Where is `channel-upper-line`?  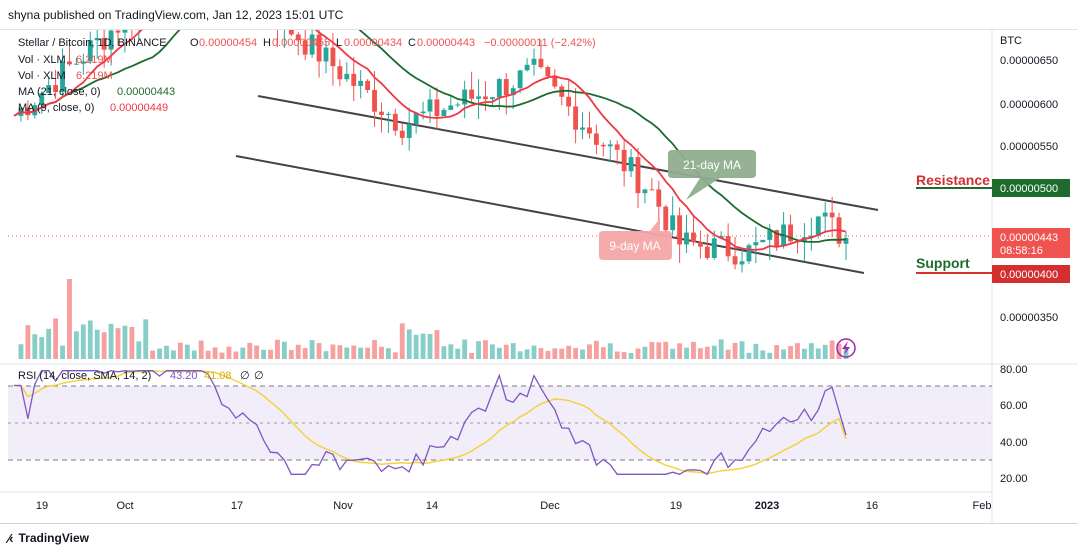
channel-upper-line is located at coordinates (568, 153).